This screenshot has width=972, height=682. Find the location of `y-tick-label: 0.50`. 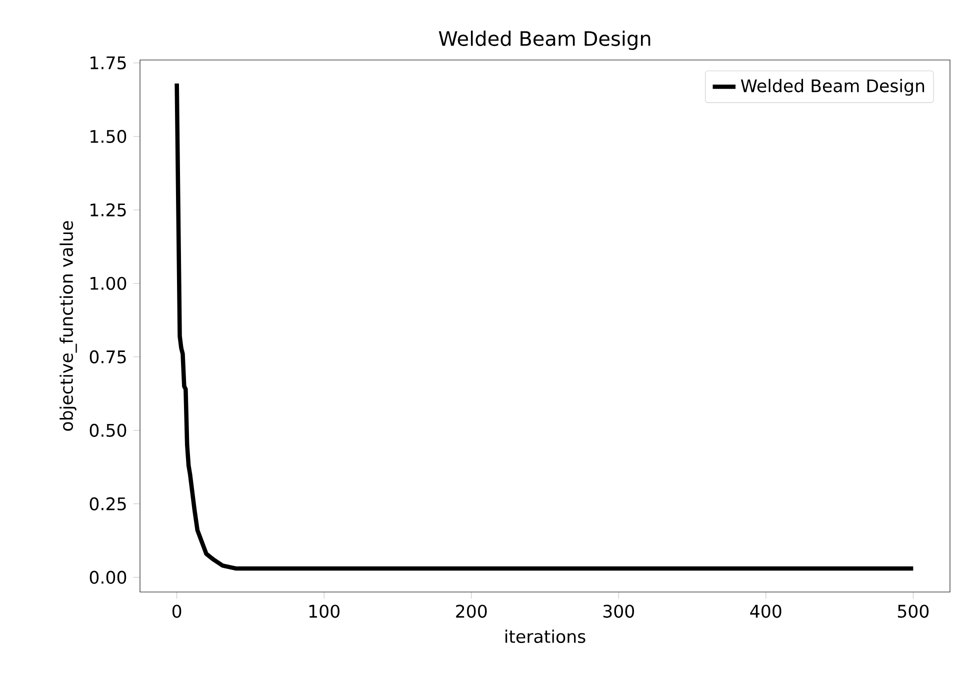

y-tick-label: 0.50 is located at coordinates (108, 430).